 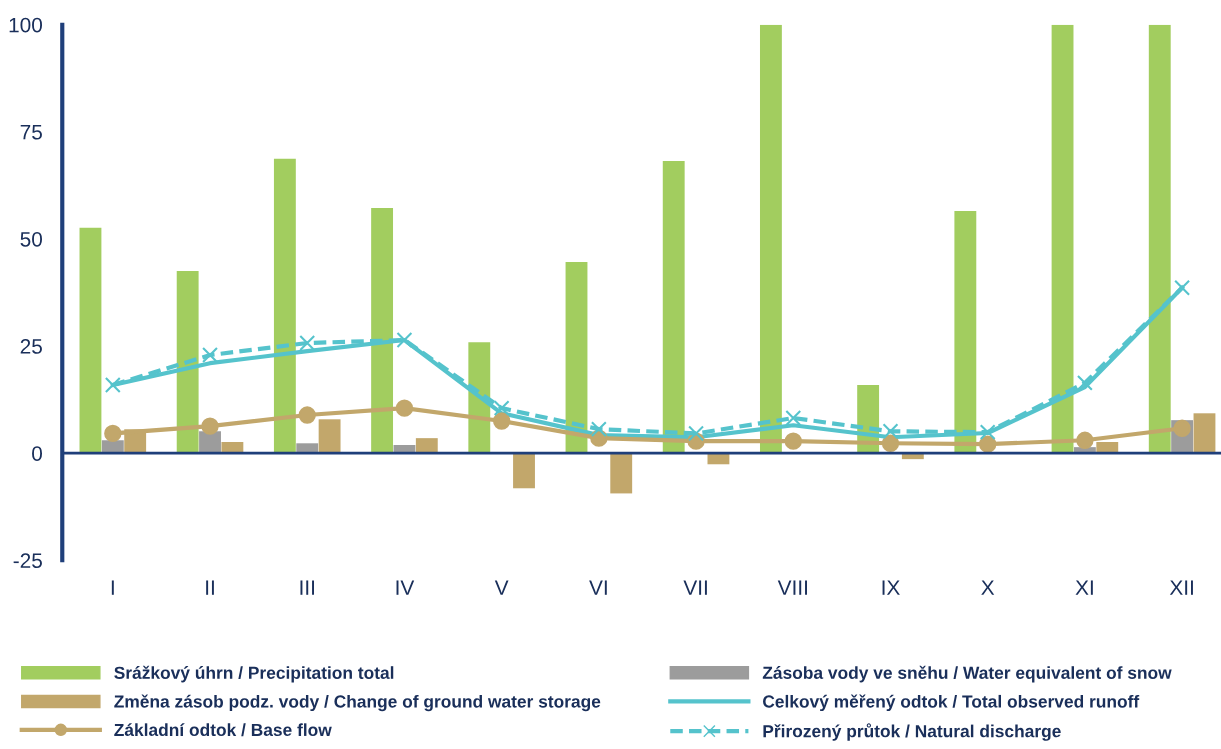 I want to click on x-tick-label: III, so click(x=307, y=587).